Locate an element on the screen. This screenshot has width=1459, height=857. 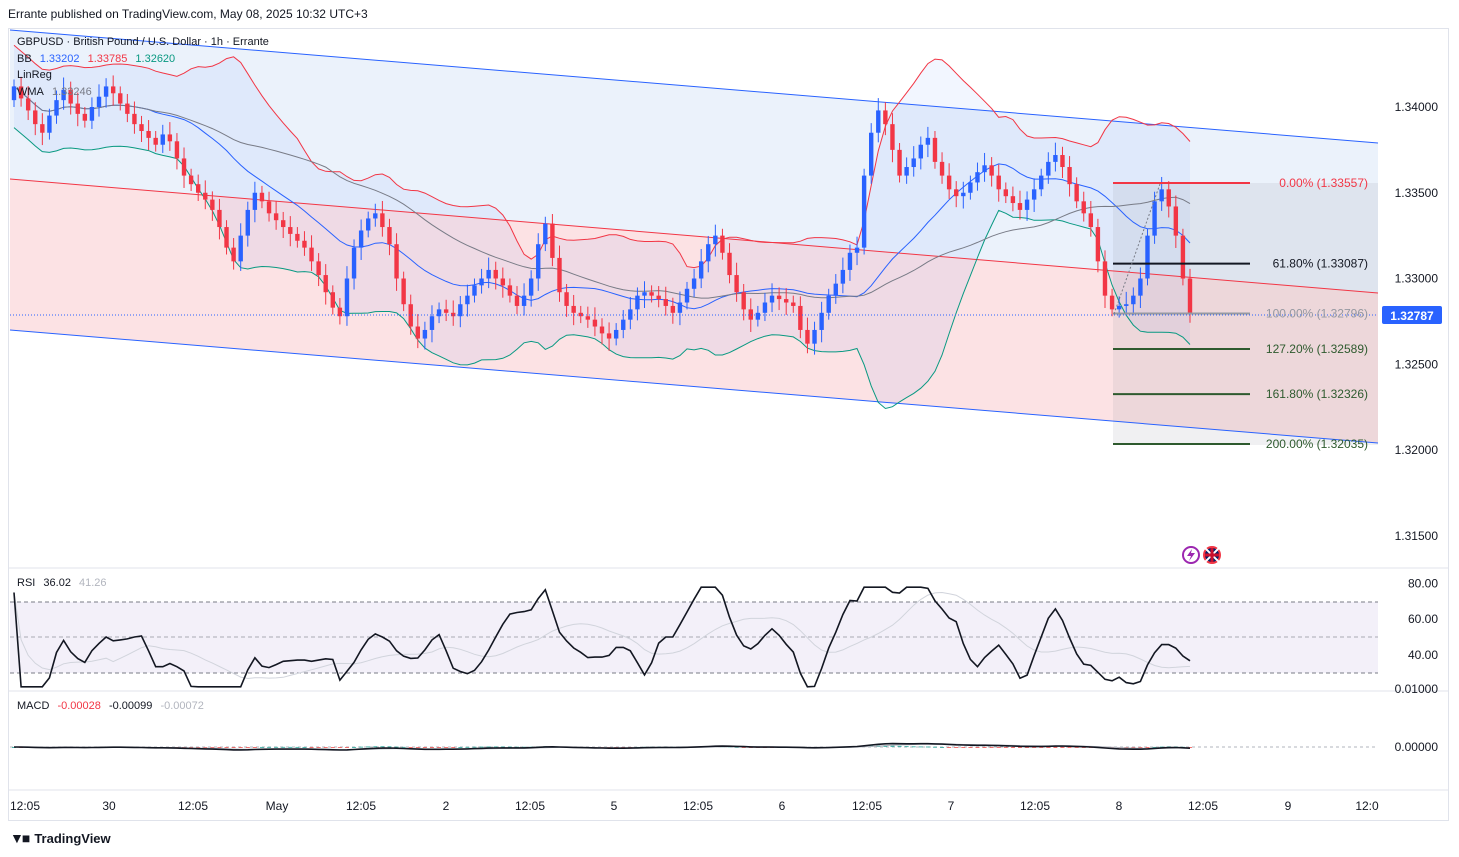
time-tick: 8 is located at coordinates (1119, 806).